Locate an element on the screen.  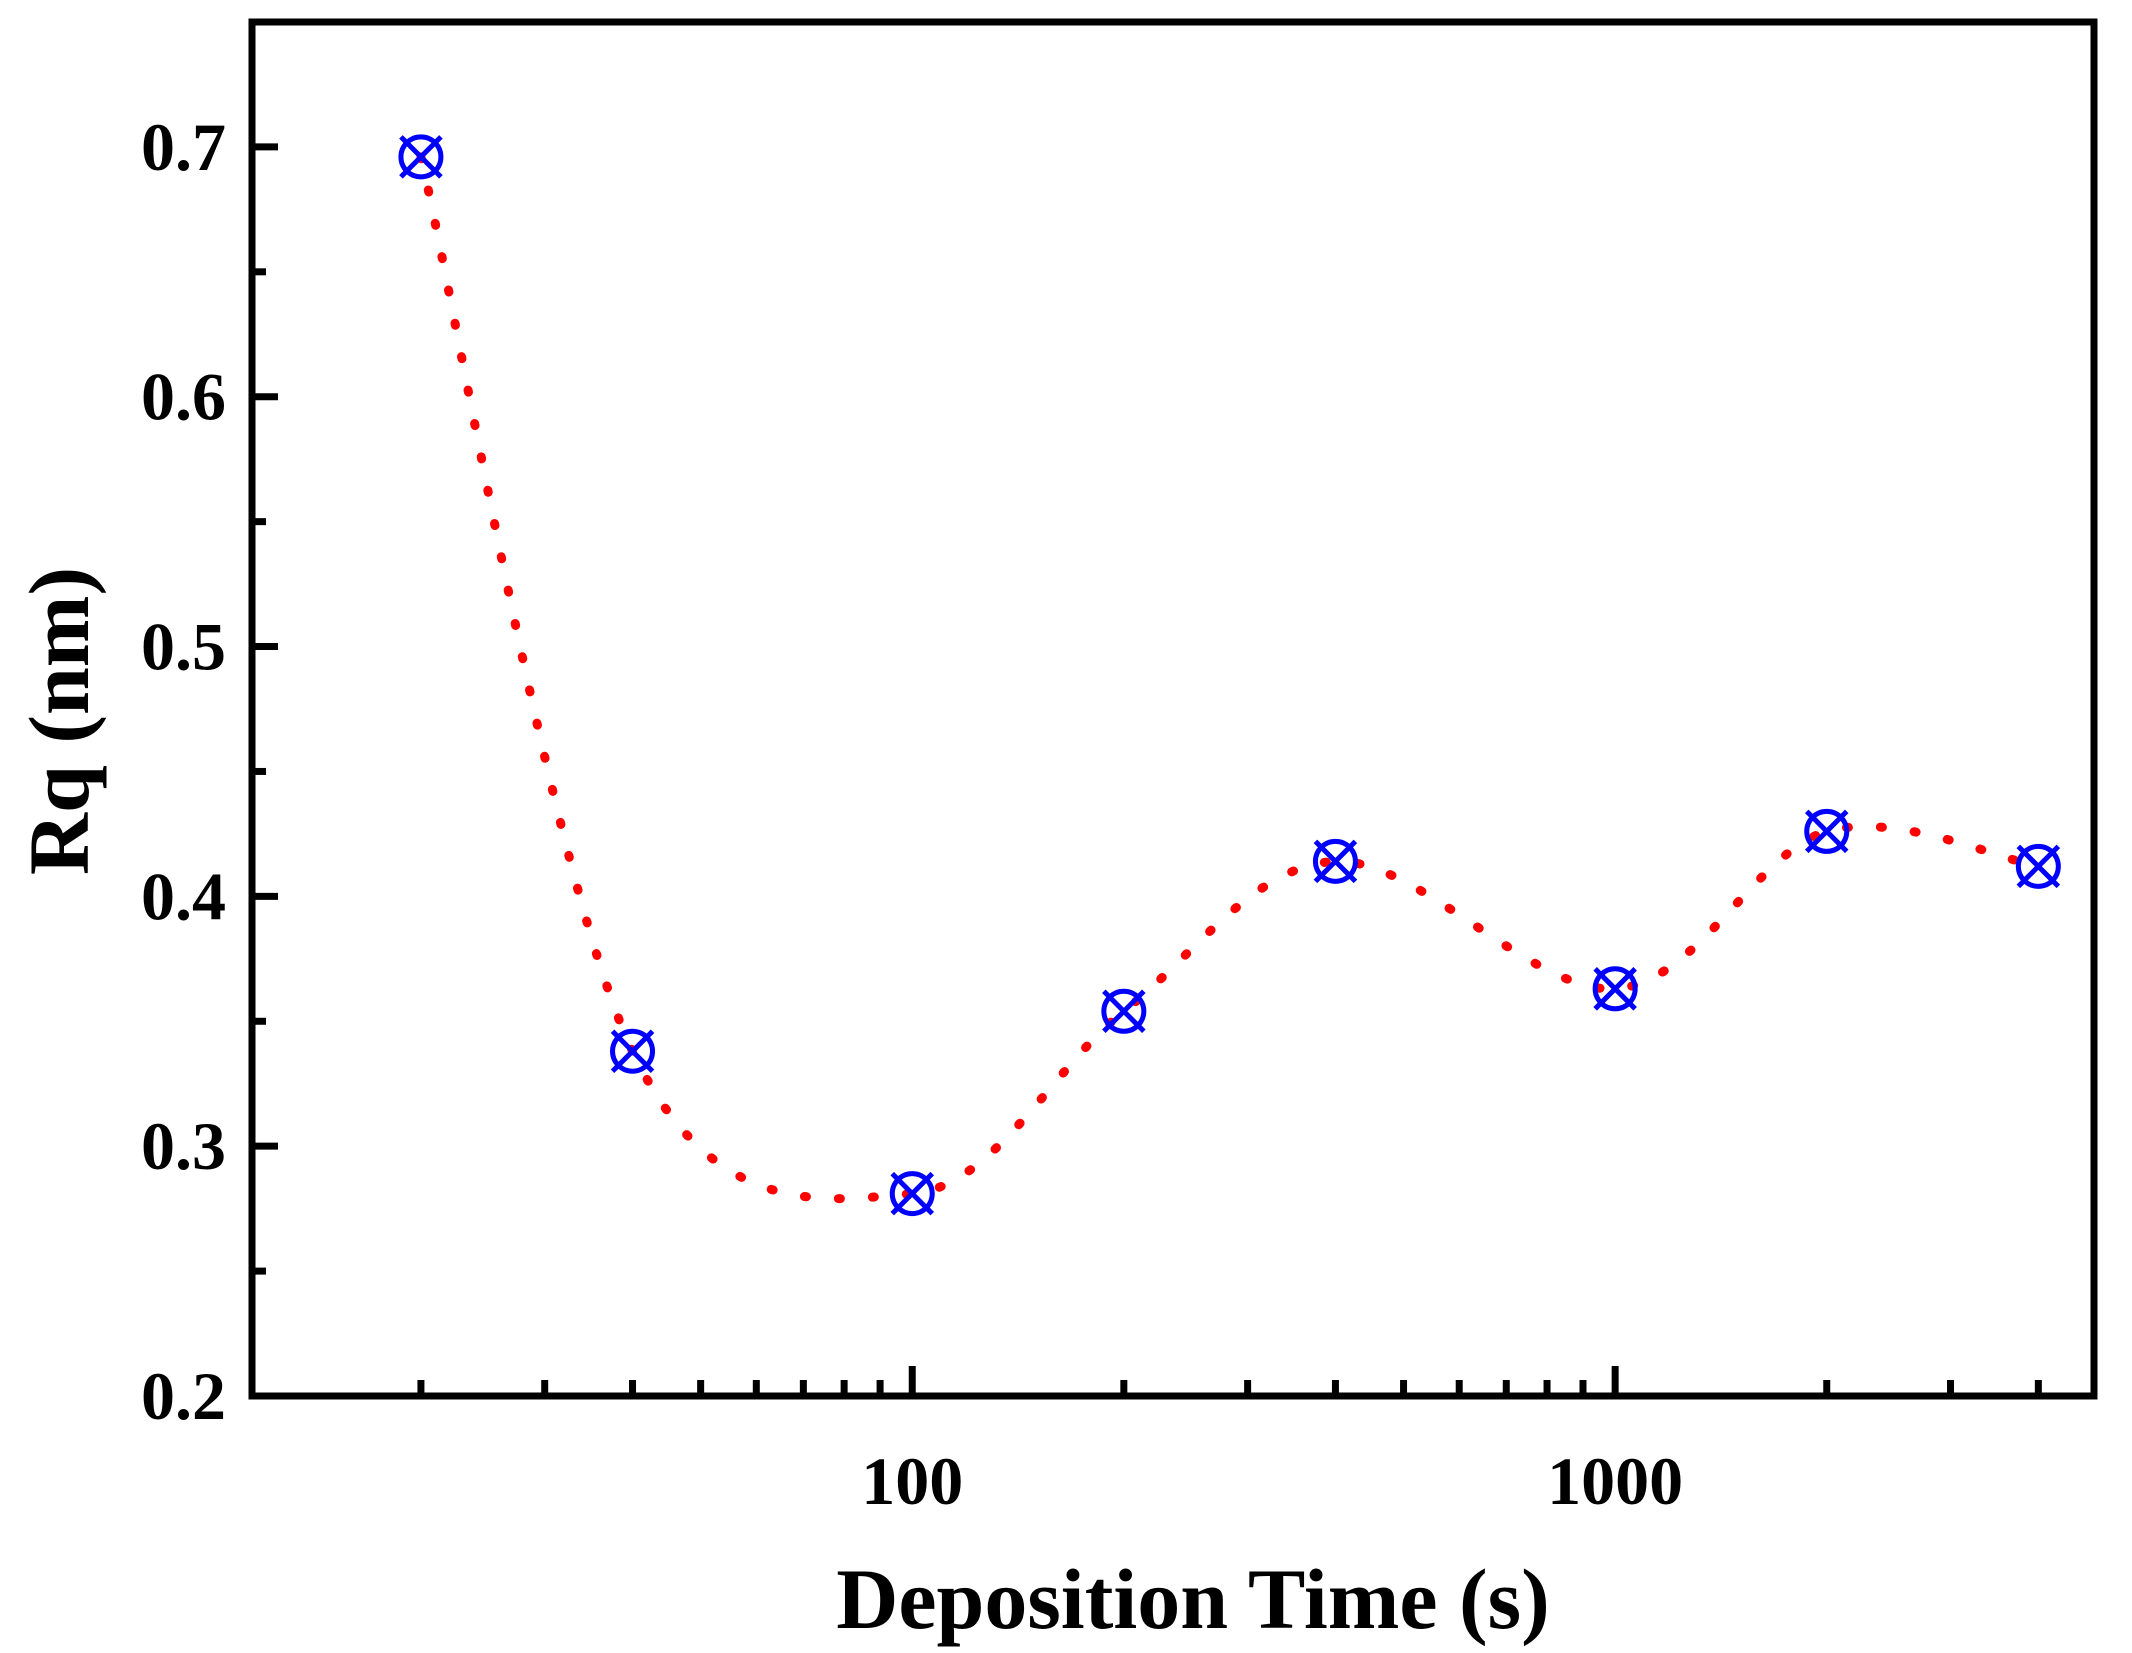
y-tick-label: 0.2 is located at coordinates (183, 1396).